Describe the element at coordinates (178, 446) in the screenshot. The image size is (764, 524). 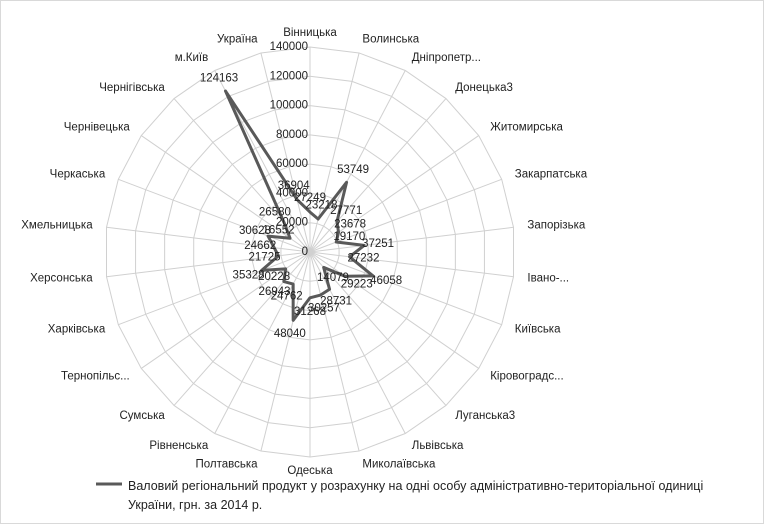
I see `category-label: Рівненська` at that location.